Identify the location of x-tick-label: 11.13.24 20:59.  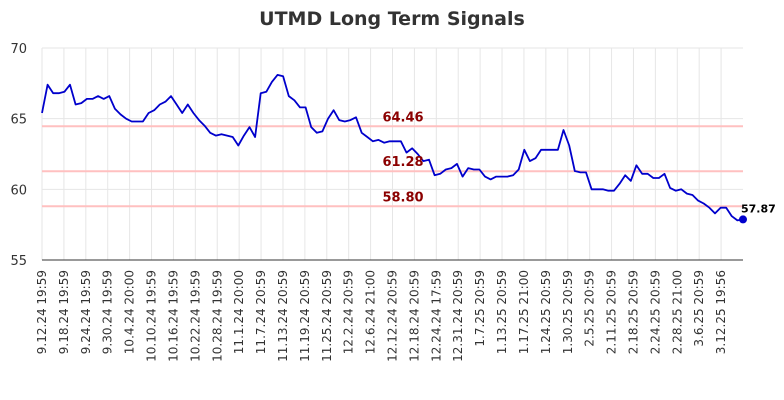
(283, 316).